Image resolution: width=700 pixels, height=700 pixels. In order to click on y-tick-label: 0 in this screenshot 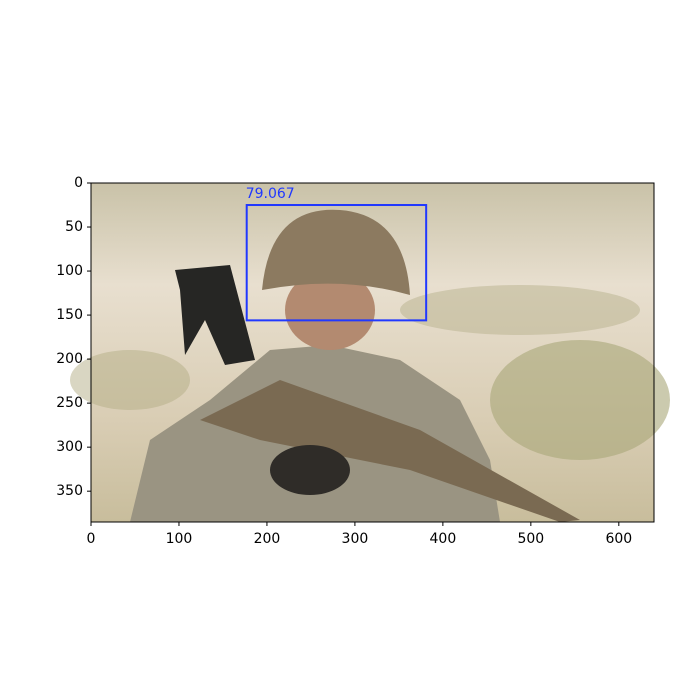, I will do `click(78, 183)`.